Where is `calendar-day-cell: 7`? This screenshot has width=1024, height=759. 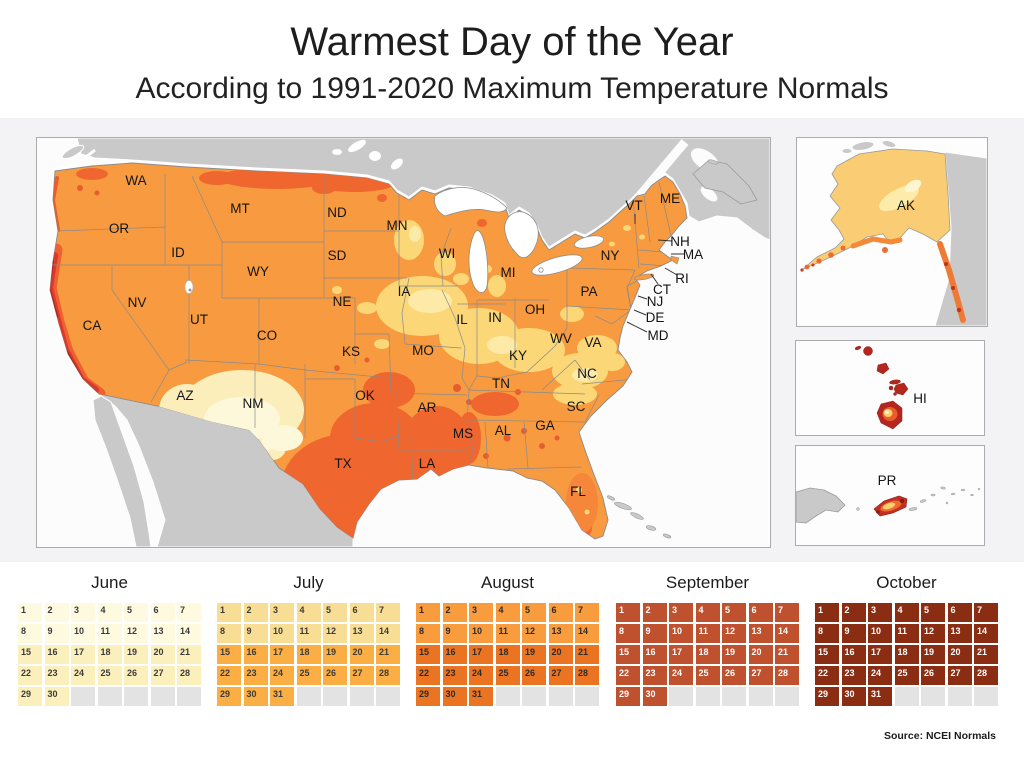
calendar-day-cell: 7 is located at coordinates (787, 612).